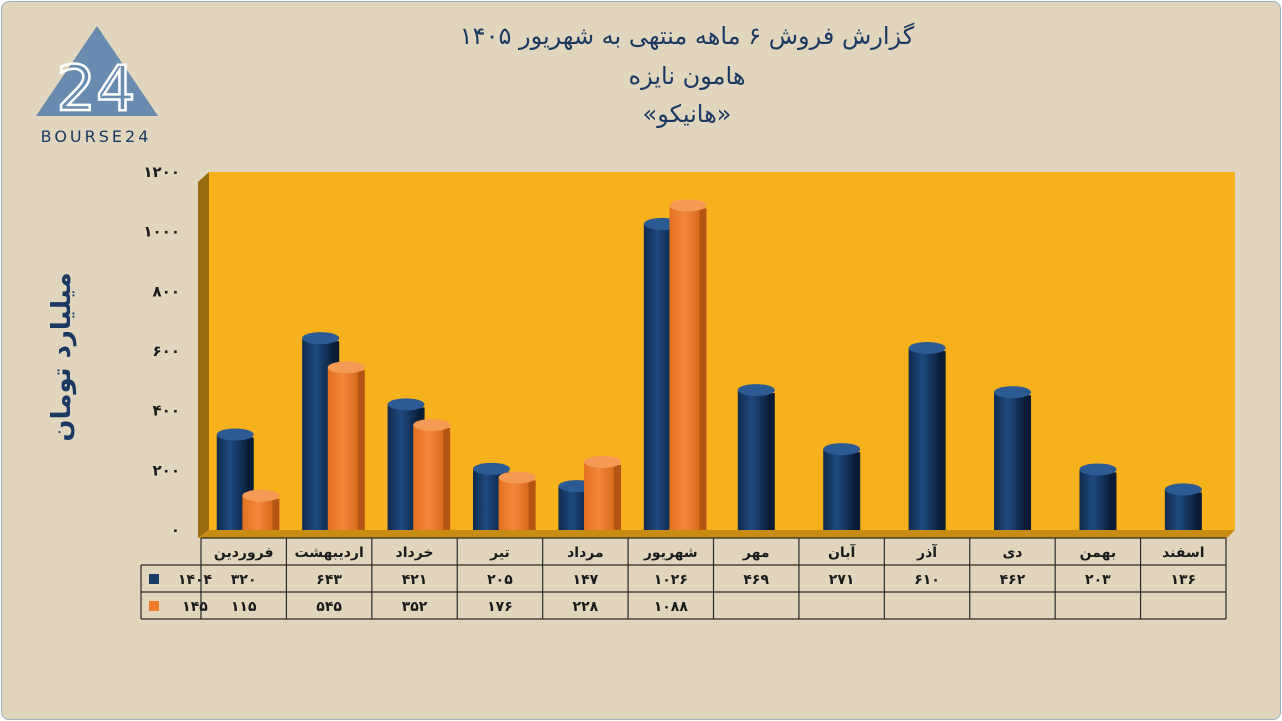  Describe the element at coordinates (927, 552) in the screenshot. I see `category-label: آذر` at that location.